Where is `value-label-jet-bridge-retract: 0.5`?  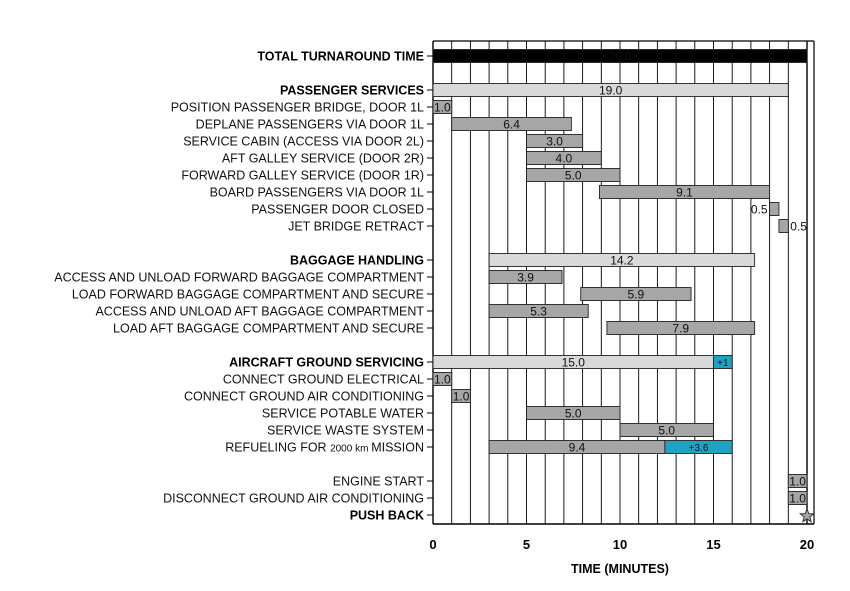
value-label-jet-bridge-retract: 0.5 is located at coordinates (798, 227).